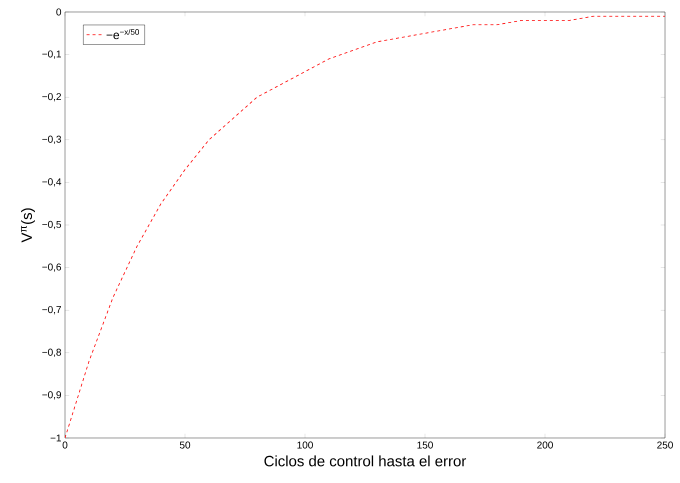 The height and width of the screenshot is (483, 680). I want to click on legend-label: −e$^{−x/50}$, so click(123, 34).